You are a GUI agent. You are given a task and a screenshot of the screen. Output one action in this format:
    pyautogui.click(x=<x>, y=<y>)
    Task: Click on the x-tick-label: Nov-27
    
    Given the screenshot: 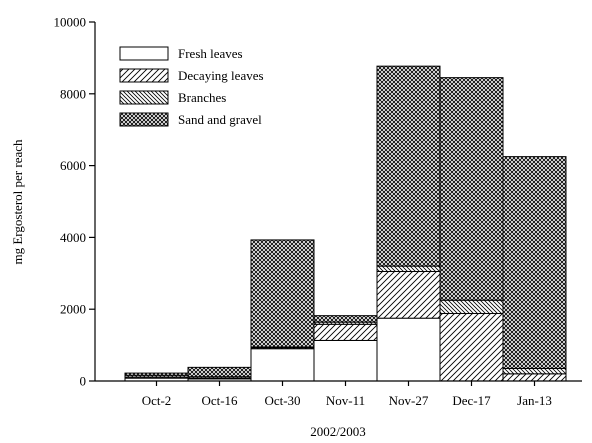 What is the action you would take?
    pyautogui.click(x=409, y=400)
    